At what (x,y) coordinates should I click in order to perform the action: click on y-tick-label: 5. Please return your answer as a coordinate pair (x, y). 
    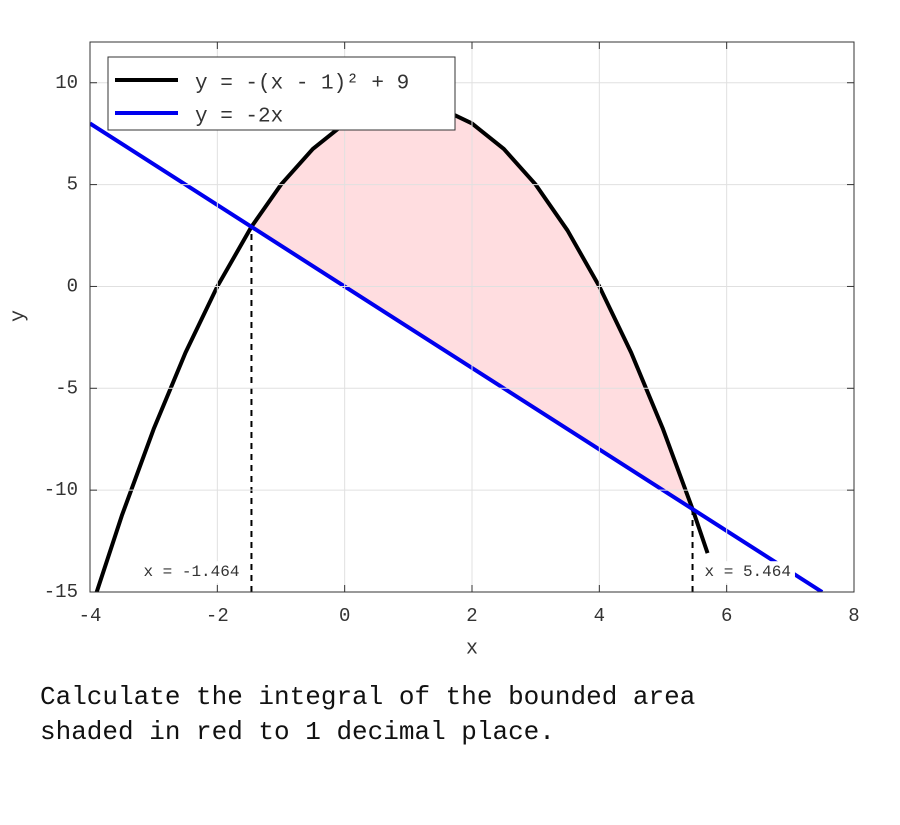
    Looking at the image, I should click on (72, 185).